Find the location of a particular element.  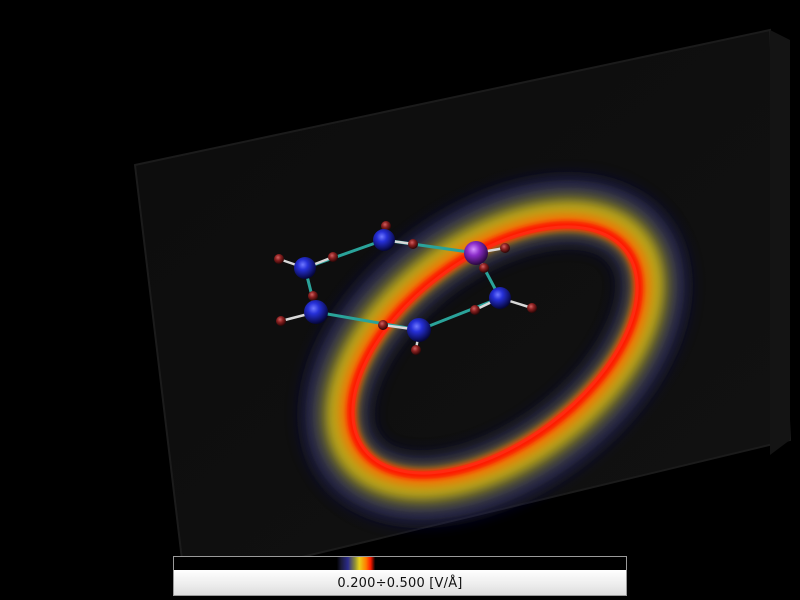

colorbar-gradient is located at coordinates (400, 563).